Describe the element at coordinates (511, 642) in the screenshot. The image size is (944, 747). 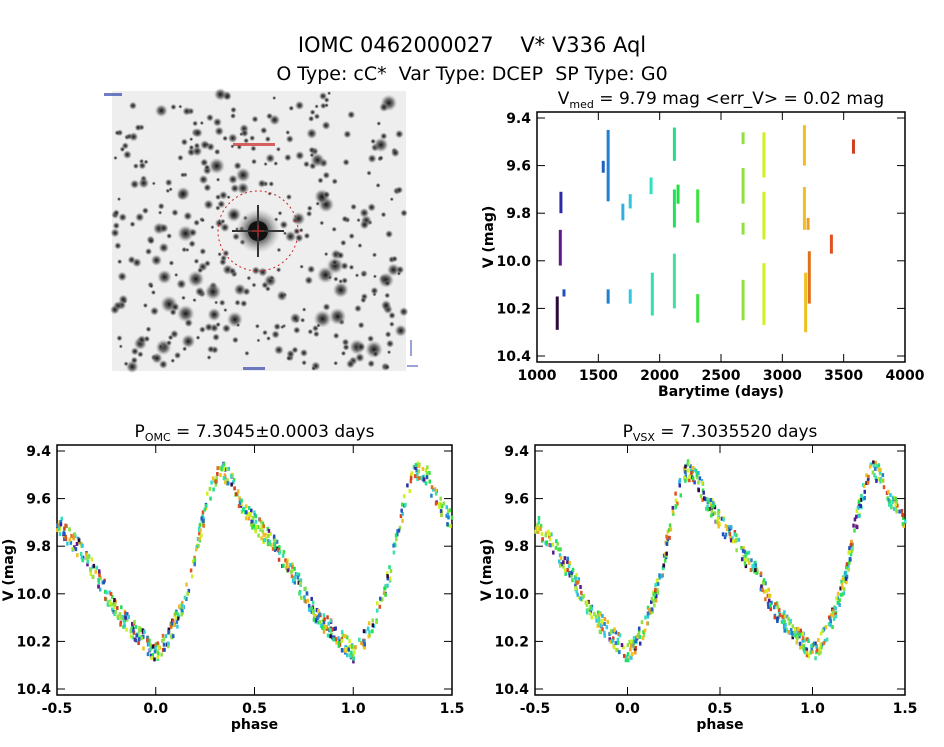
I see `y-tick-label: 10.2` at that location.